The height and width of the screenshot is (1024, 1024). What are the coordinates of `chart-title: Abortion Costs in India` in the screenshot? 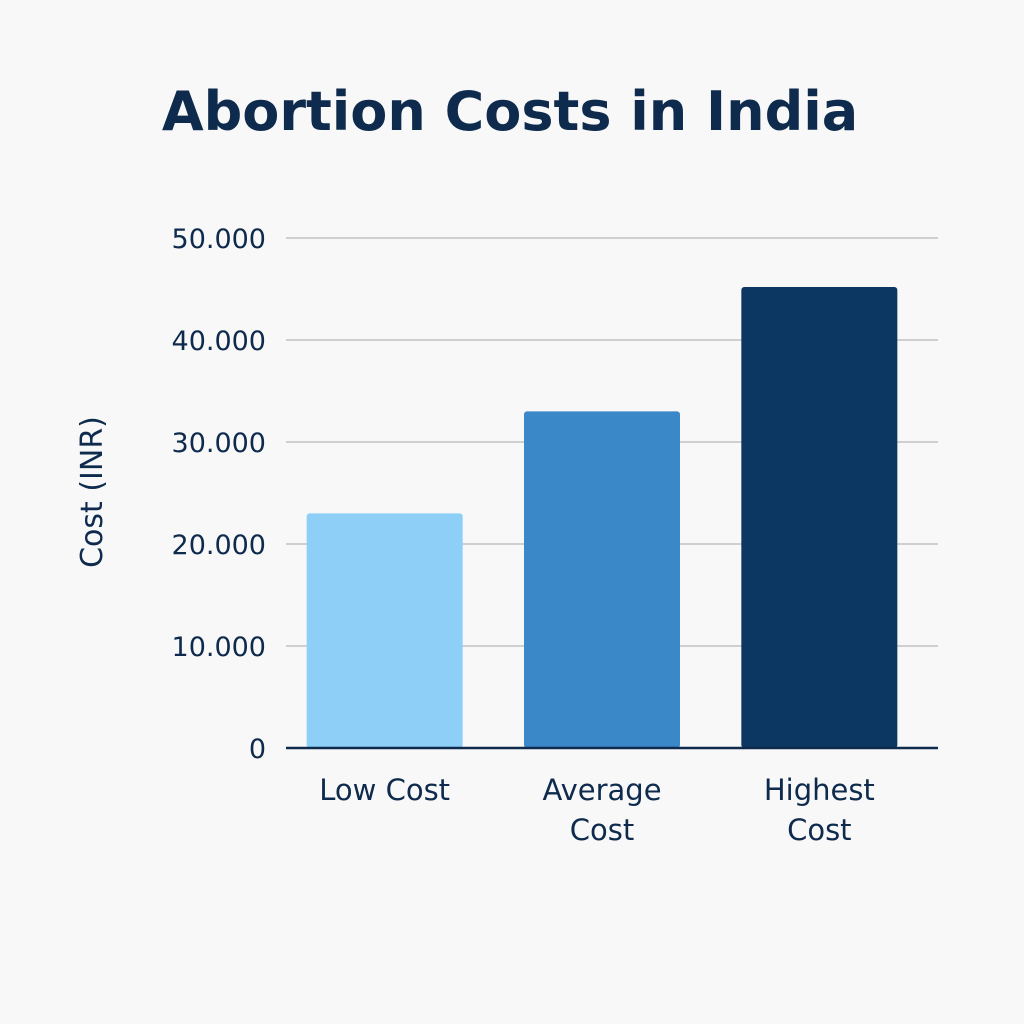 It's located at (510, 111).